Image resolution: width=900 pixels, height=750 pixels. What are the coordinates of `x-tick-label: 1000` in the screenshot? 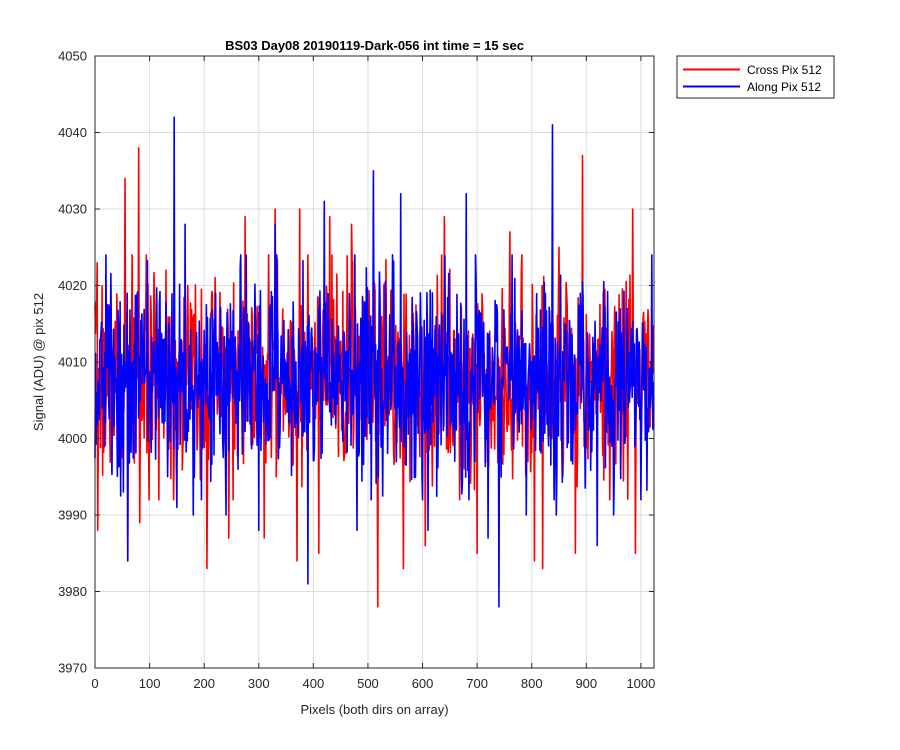 It's located at (640, 683).